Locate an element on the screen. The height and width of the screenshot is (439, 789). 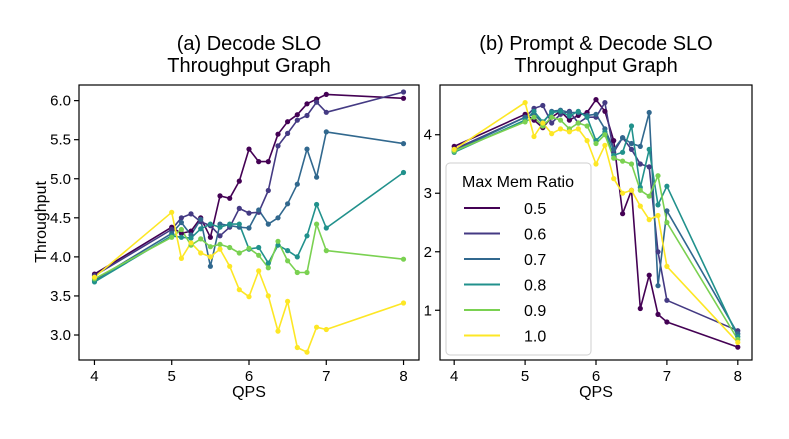
panel-a-point-0.6-1 is located at coordinates (172, 229).